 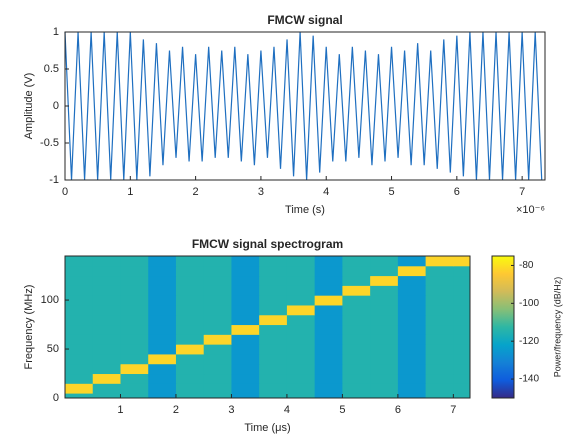 I want to click on y-axis-label: Amplitude (V), so click(x=29, y=106).